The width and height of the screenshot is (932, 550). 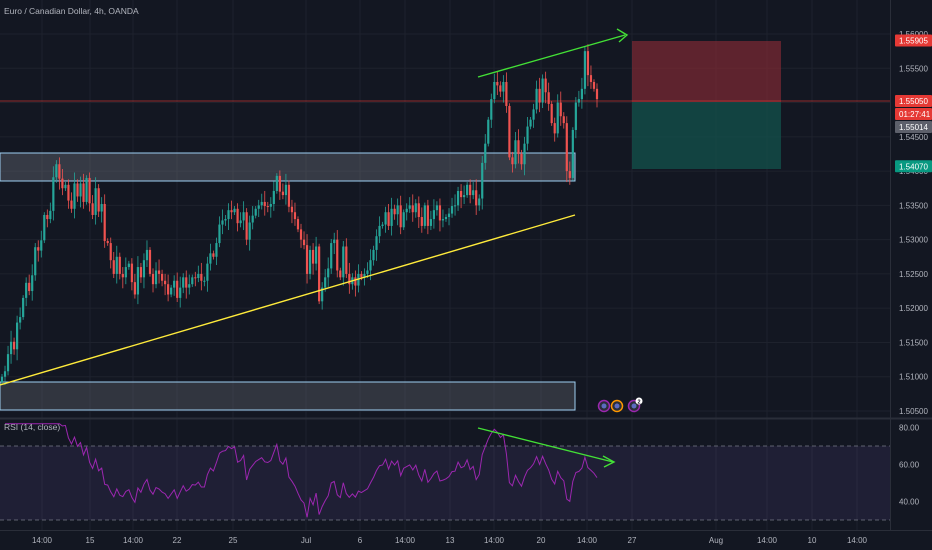 I want to click on price-tick-label: 1.51500, so click(x=913, y=342).